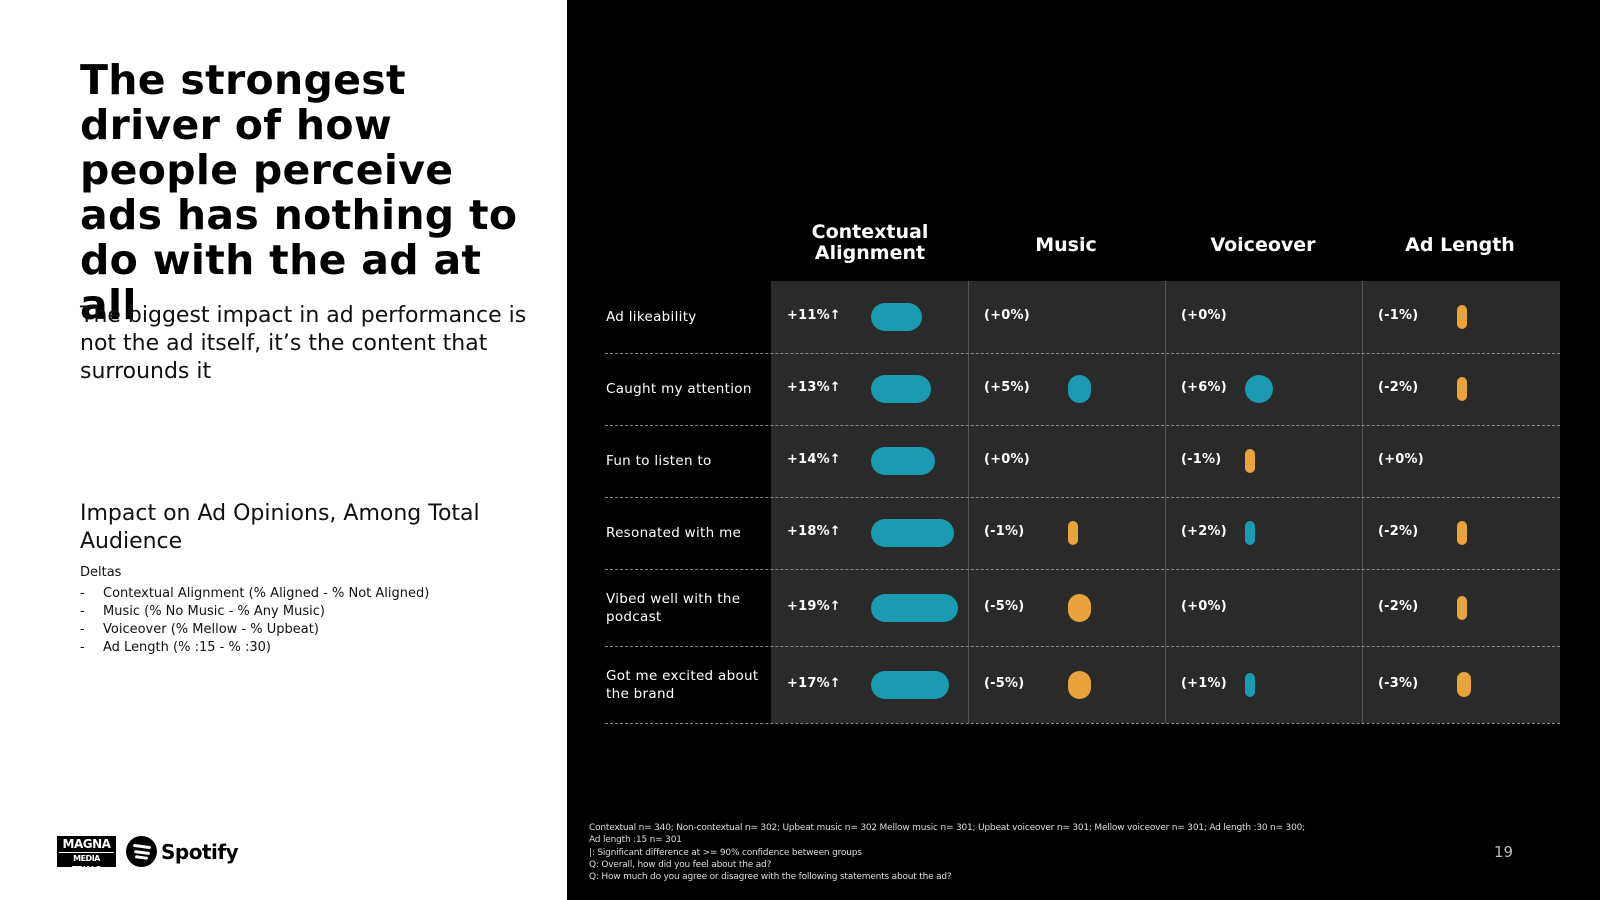 The image size is (1600, 900). Describe the element at coordinates (814, 531) in the screenshot. I see `data-label: +18%↑` at that location.